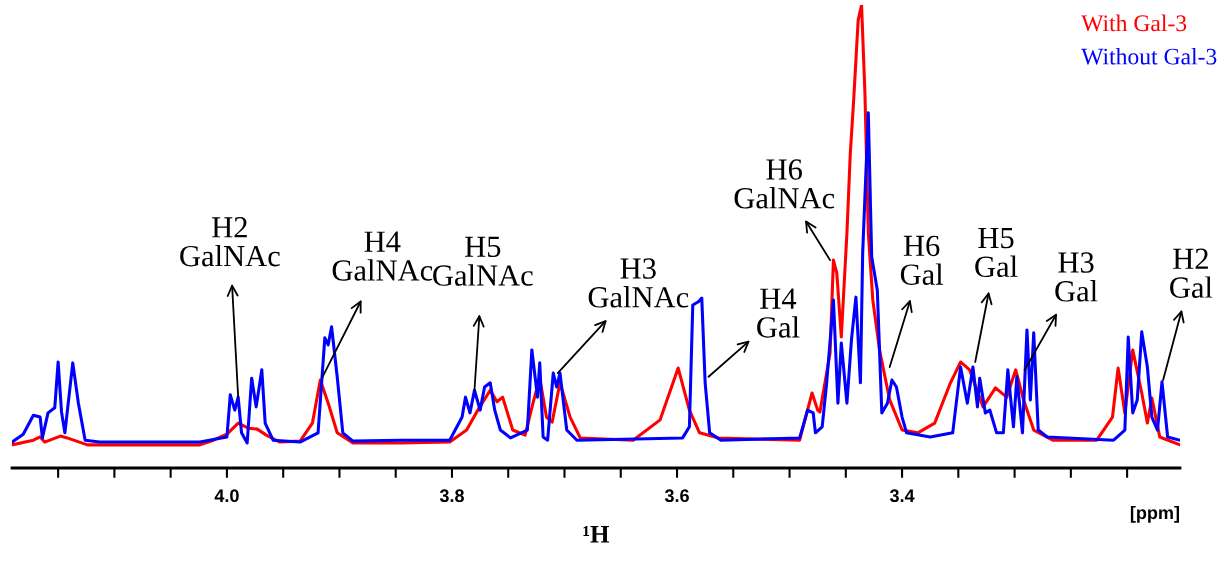  I want to click on x-tick-label: 4.0, so click(226, 496).